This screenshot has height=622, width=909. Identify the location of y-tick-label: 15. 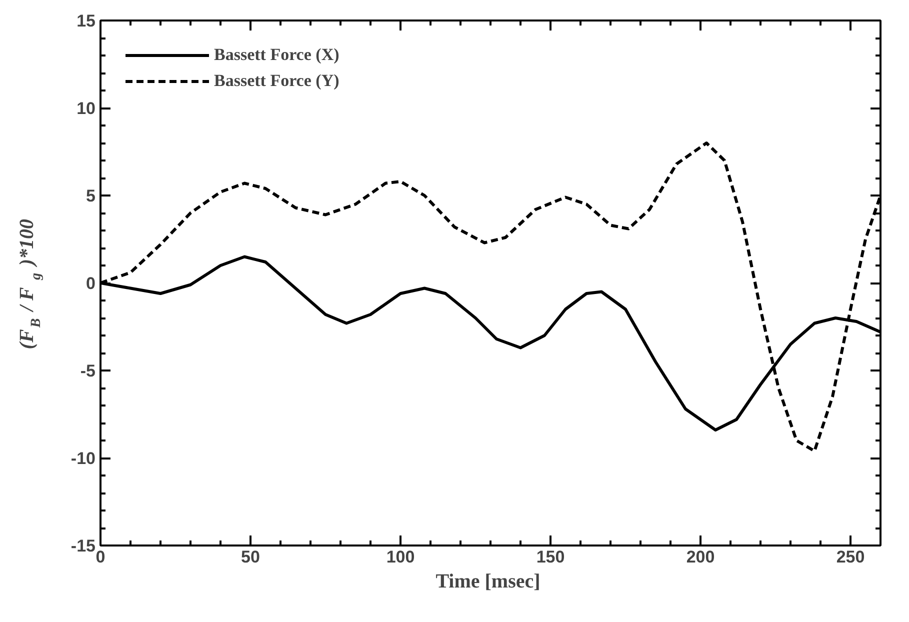
(86, 21).